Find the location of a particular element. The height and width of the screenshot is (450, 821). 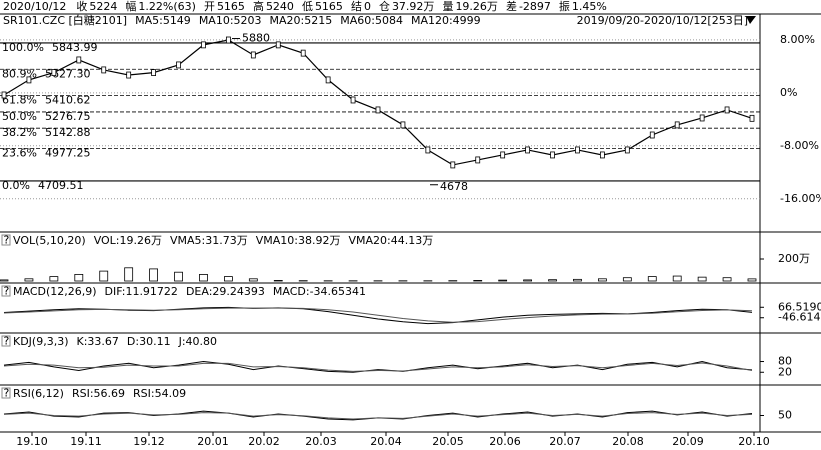

indicator-tick-label: -46.6142 is located at coordinates (799, 317).